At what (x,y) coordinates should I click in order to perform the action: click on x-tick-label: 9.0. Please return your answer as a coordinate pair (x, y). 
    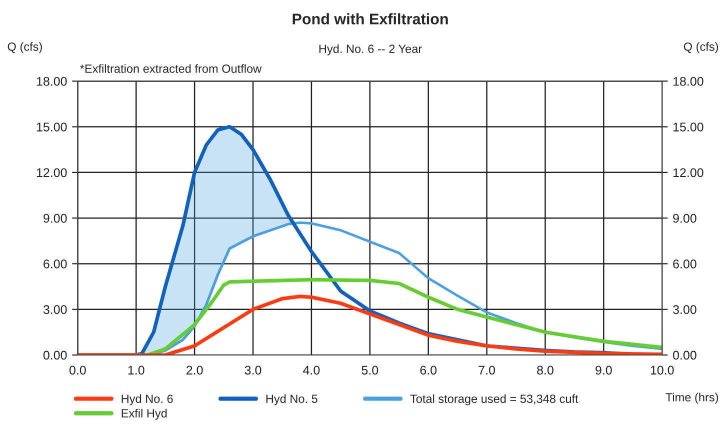
    Looking at the image, I should click on (604, 370).